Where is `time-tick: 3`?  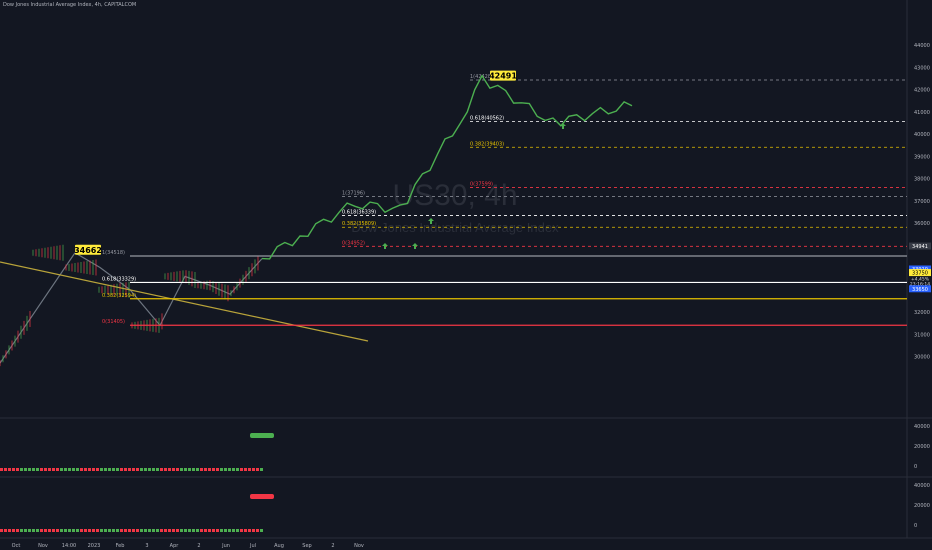
time-tick: 3 is located at coordinates (146, 546).